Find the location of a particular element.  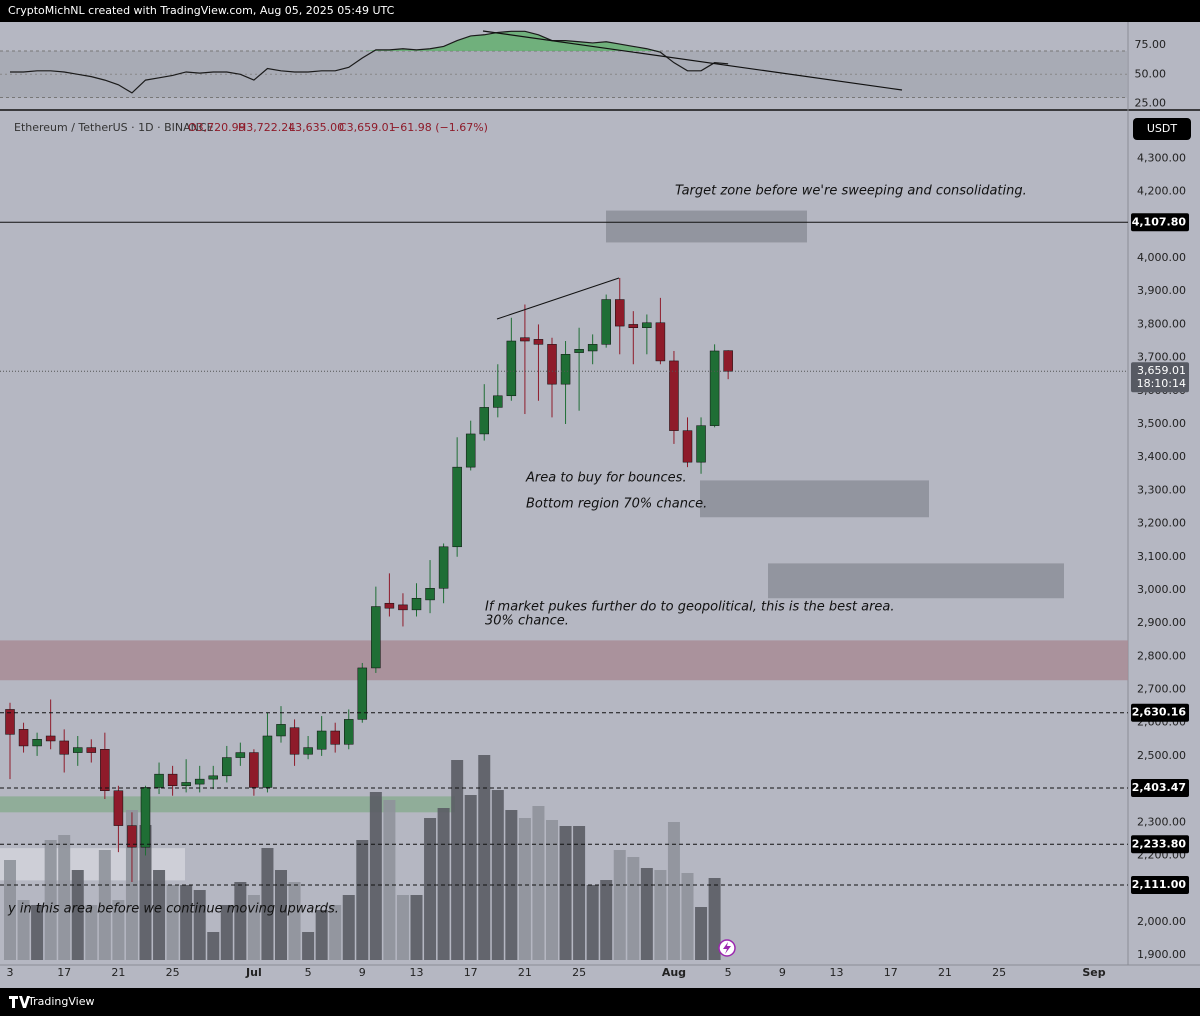

y-tick-label: 2,900.00 is located at coordinates (1161, 622).